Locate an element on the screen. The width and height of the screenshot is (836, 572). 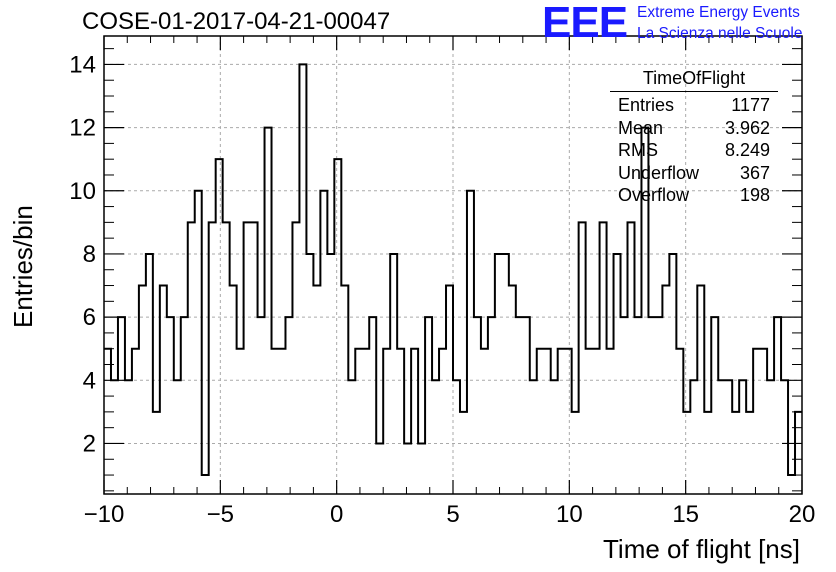
stats-label: Entries is located at coordinates (646, 105).